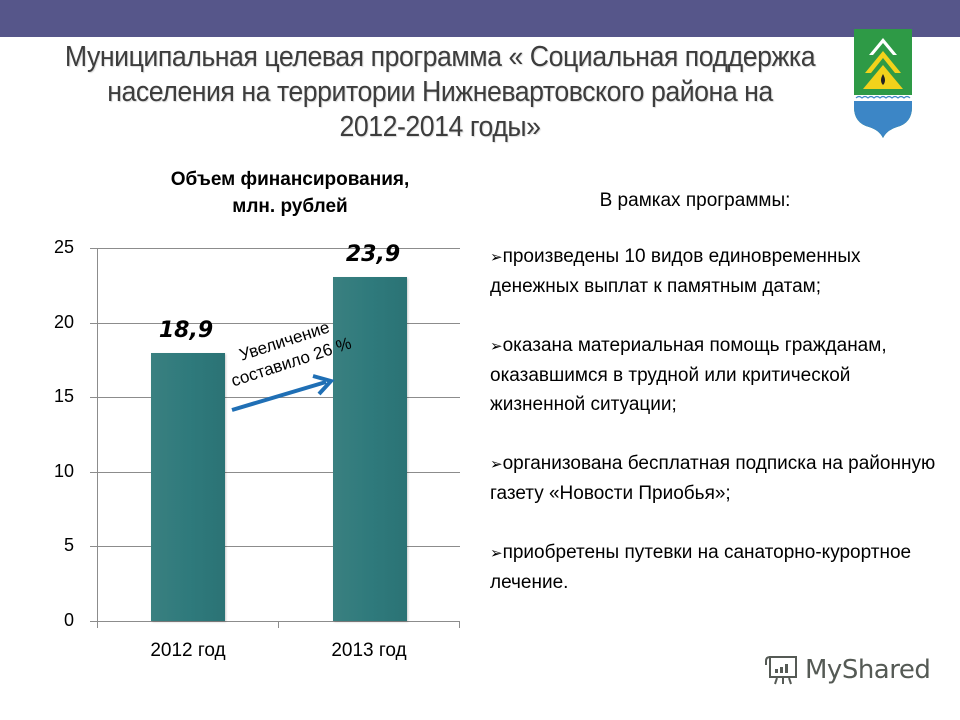 The height and width of the screenshot is (720, 960). Describe the element at coordinates (283, 393) in the screenshot. I see `increase-arrow-icon` at that location.